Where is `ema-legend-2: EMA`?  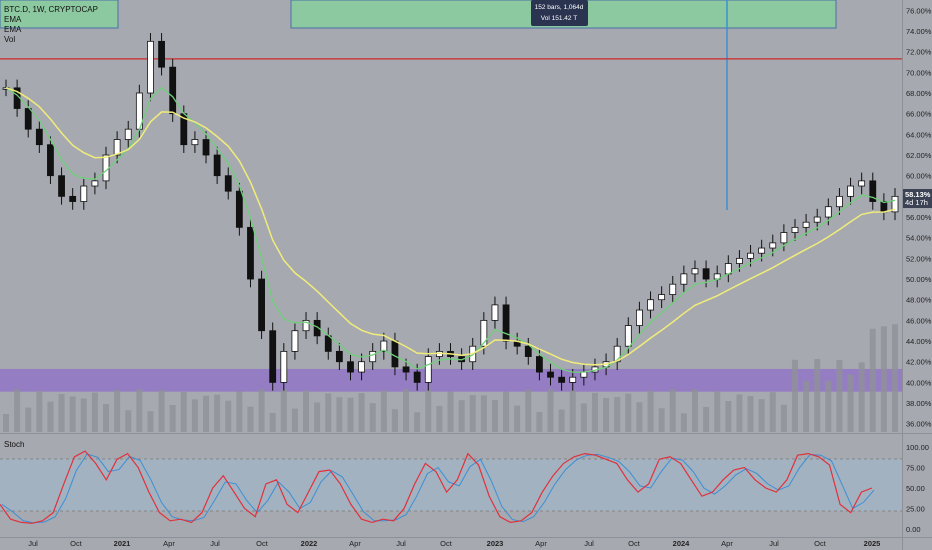
ema-legend-2: EMA is located at coordinates (13, 29).